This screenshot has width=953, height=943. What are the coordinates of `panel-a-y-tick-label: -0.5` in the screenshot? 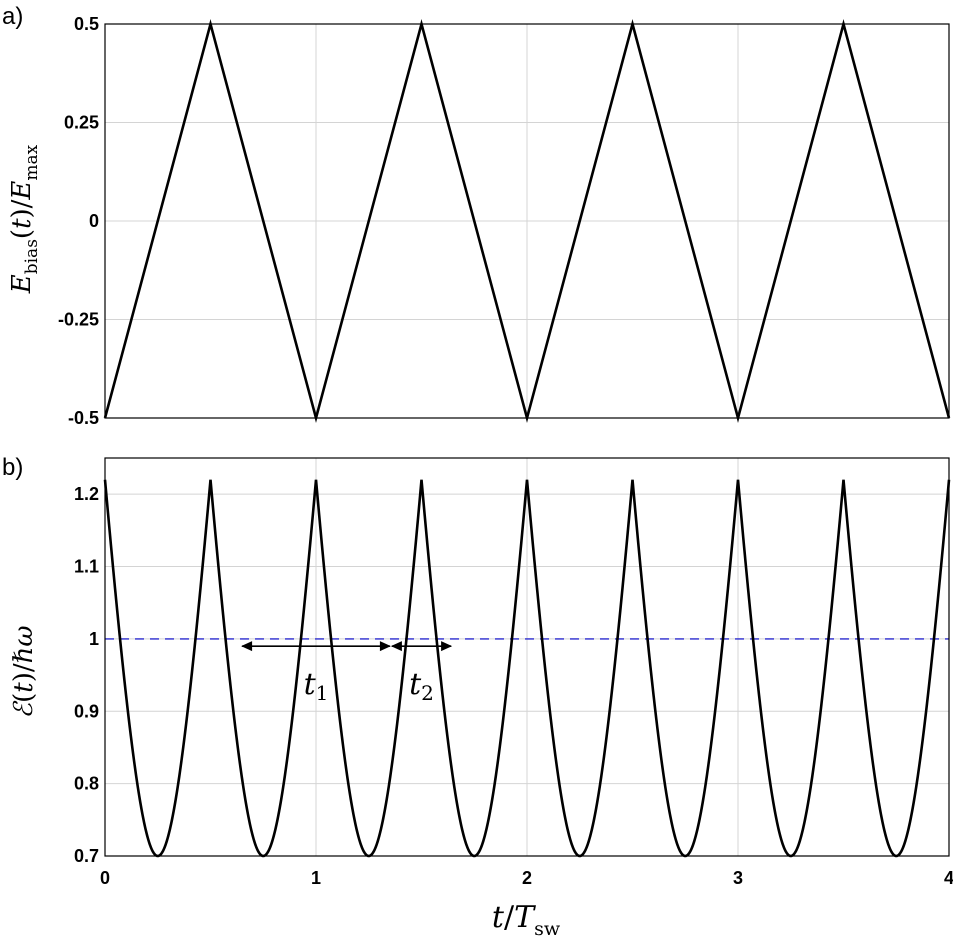 It's located at (83, 418).